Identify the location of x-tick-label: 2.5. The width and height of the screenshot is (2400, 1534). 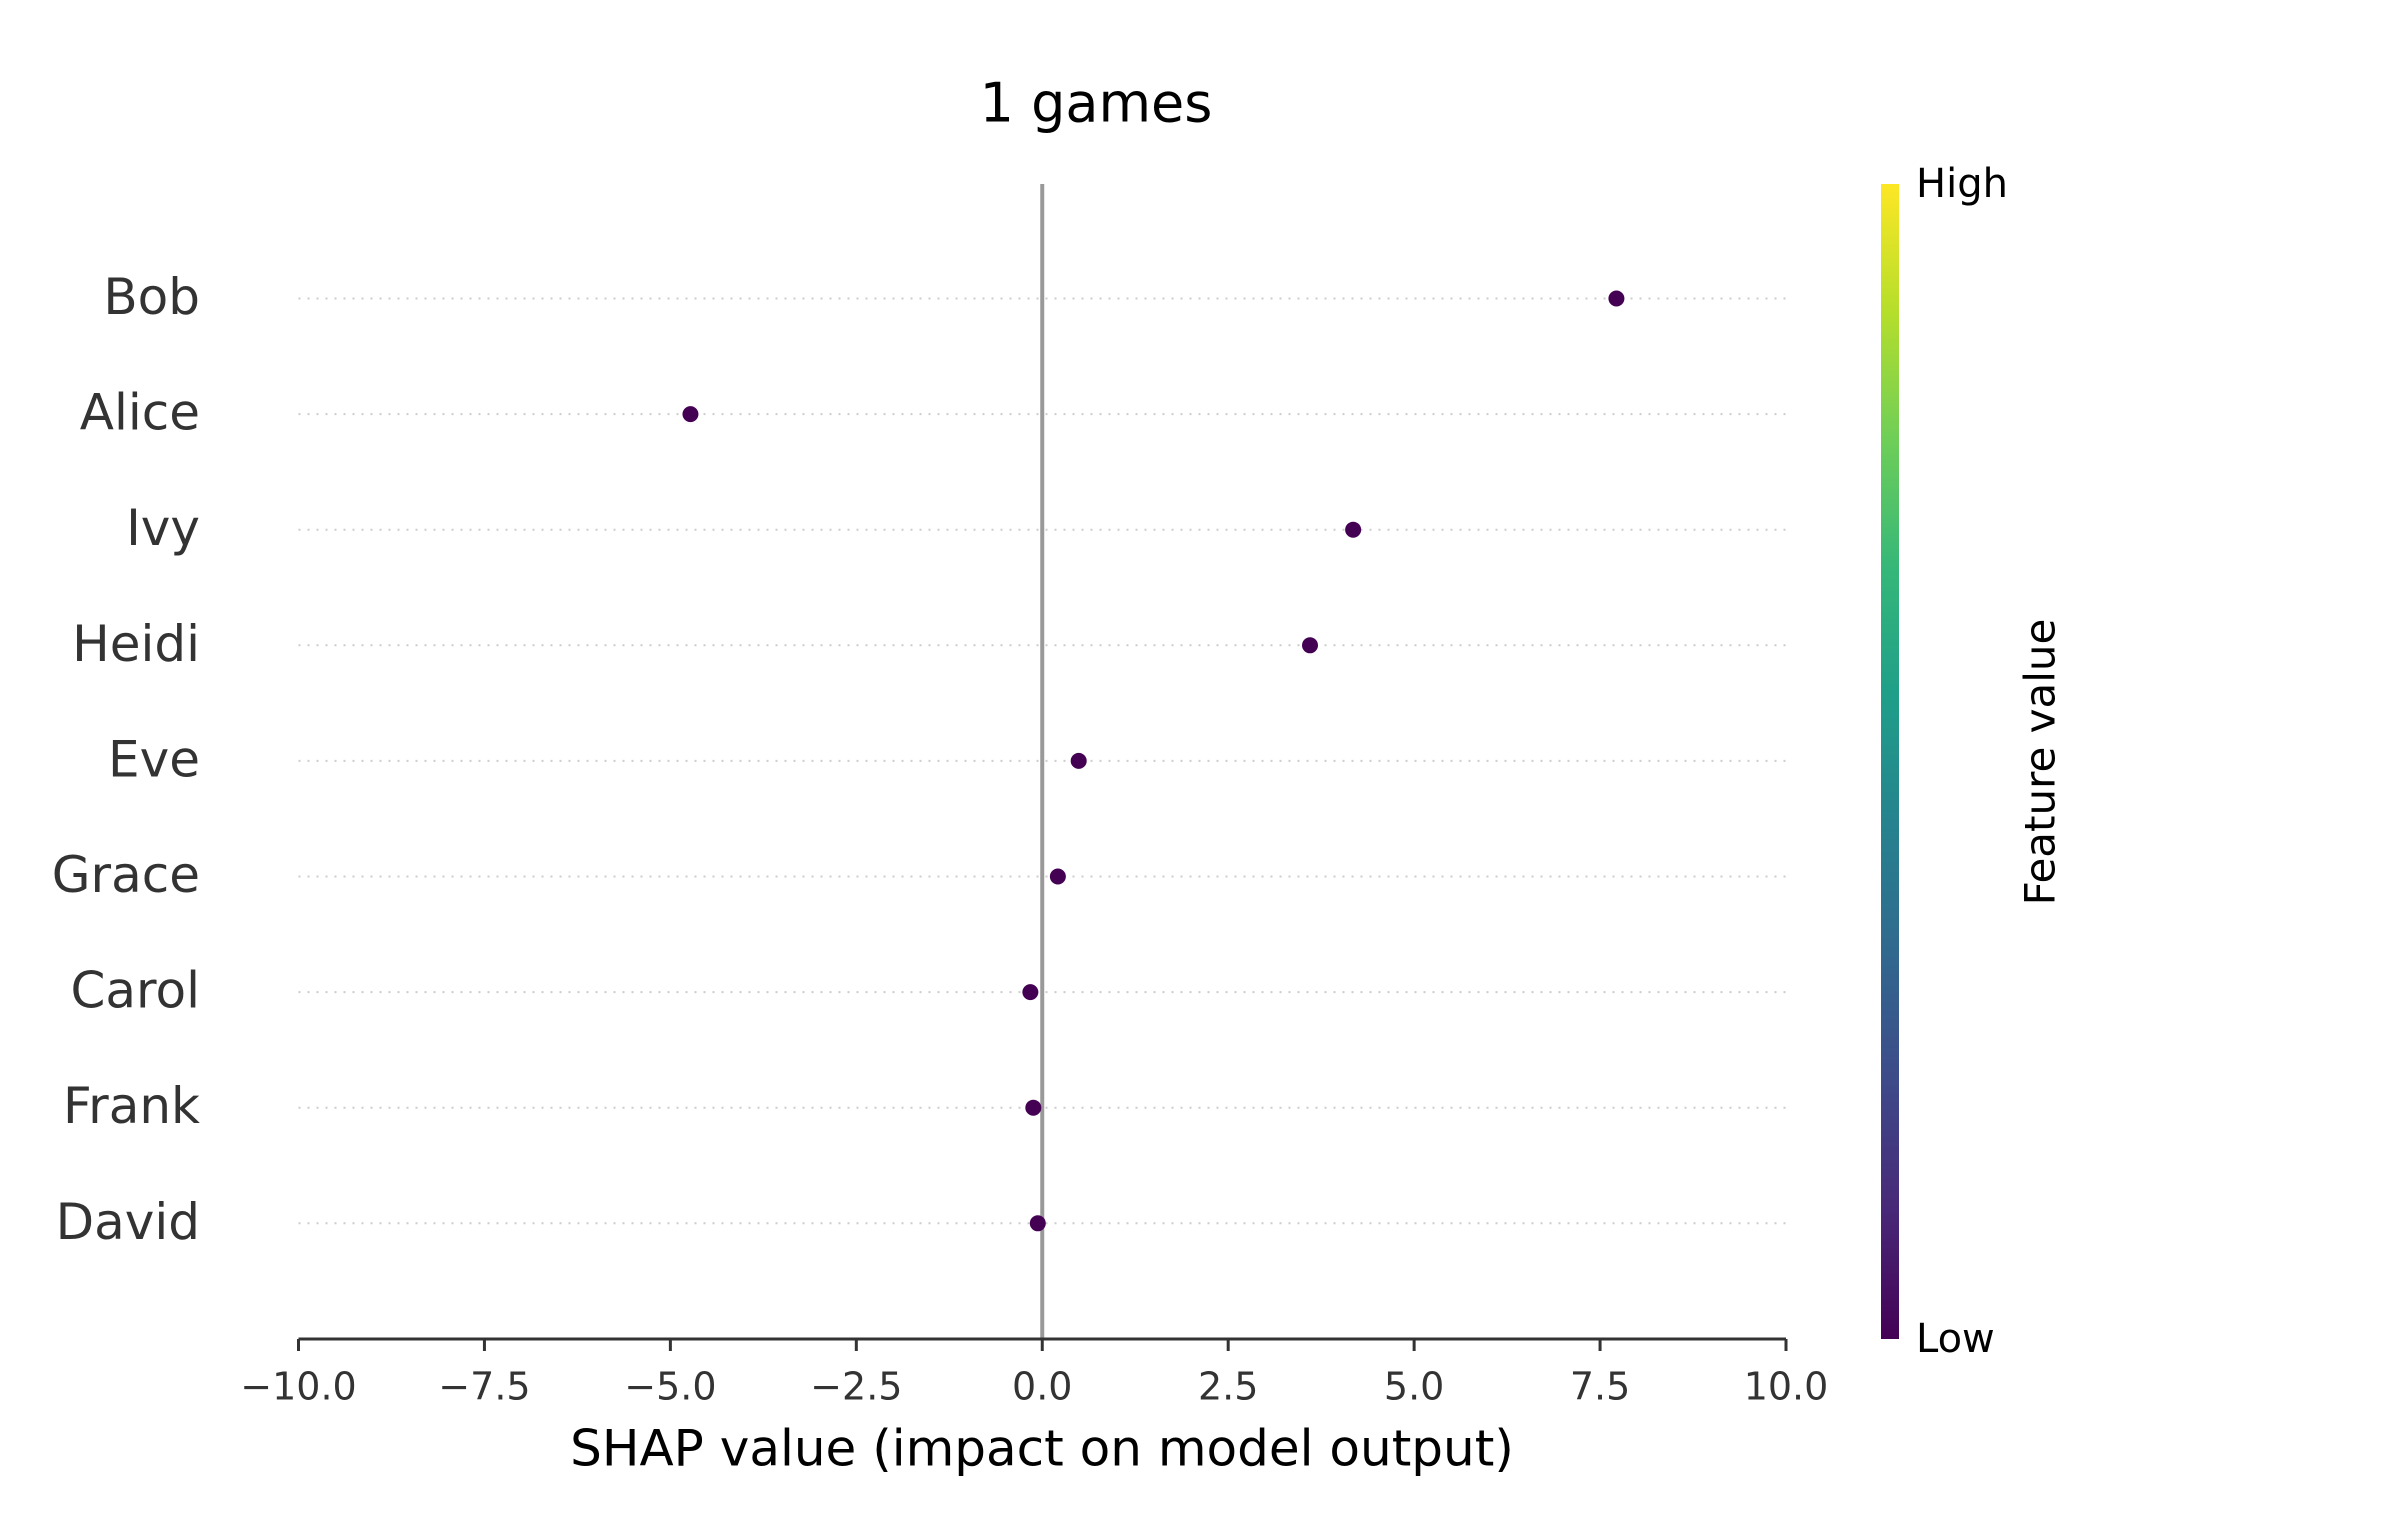
(1228, 1387).